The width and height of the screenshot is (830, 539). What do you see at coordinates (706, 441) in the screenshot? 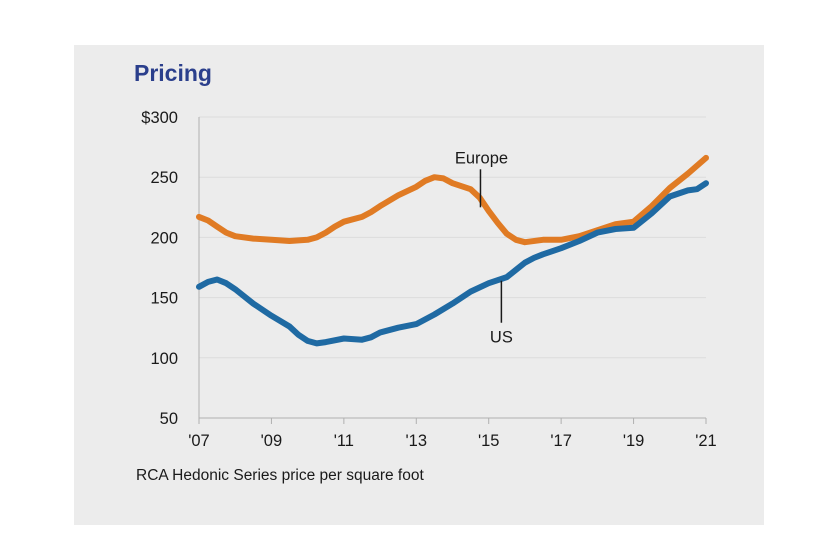
I see `x-tick-label: '21` at bounding box center [706, 441].